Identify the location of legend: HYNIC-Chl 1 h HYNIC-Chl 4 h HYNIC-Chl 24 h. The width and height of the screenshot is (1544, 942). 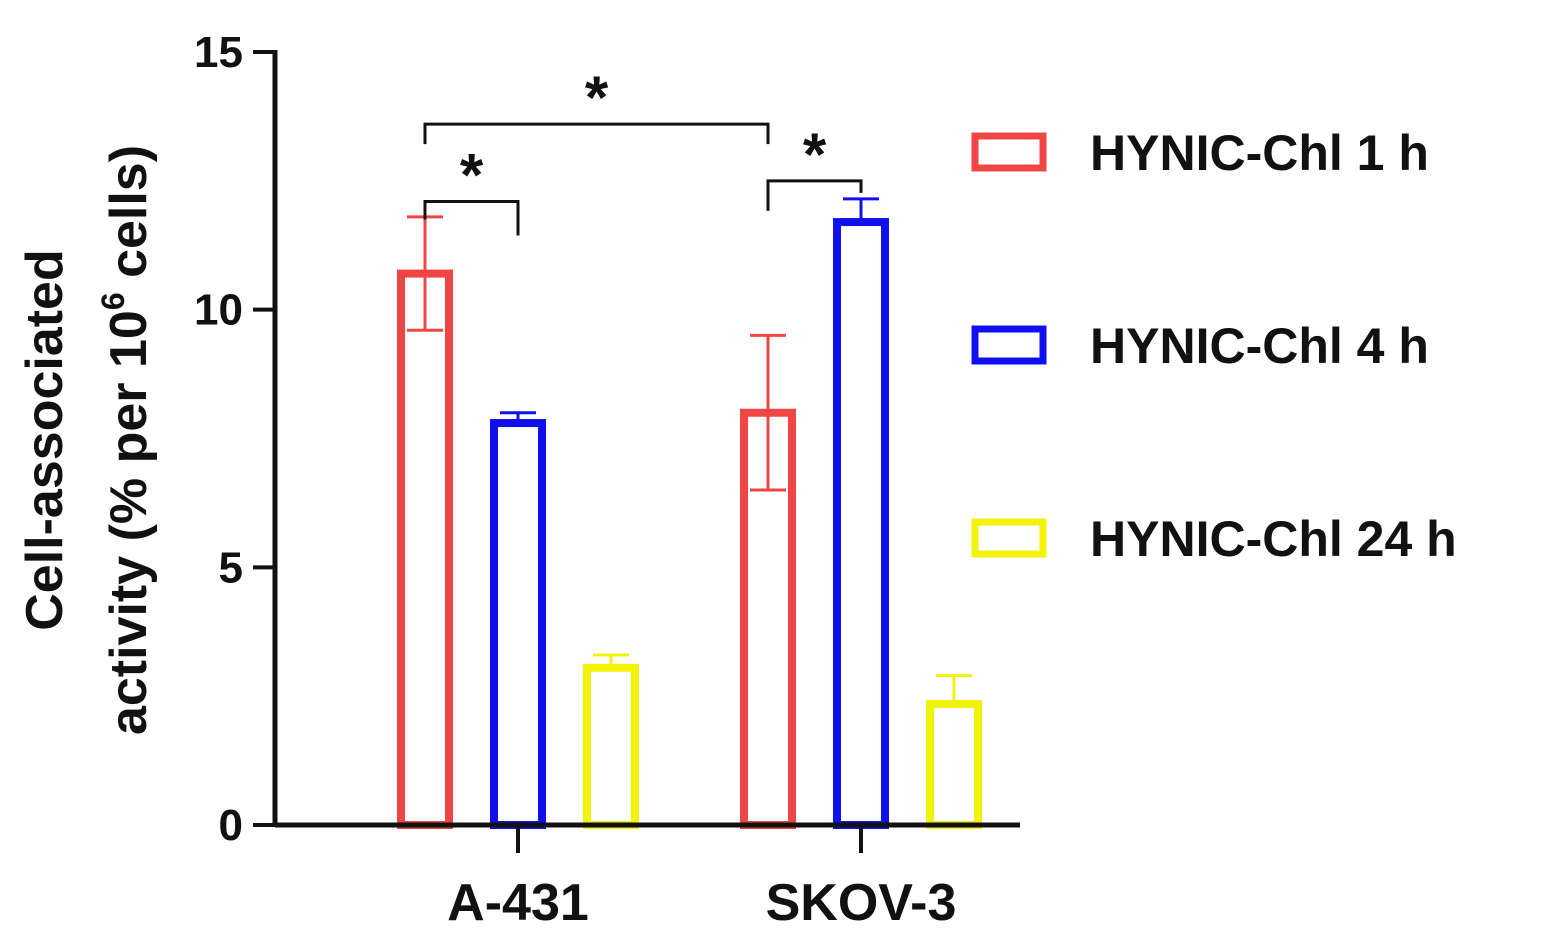
(1214, 346).